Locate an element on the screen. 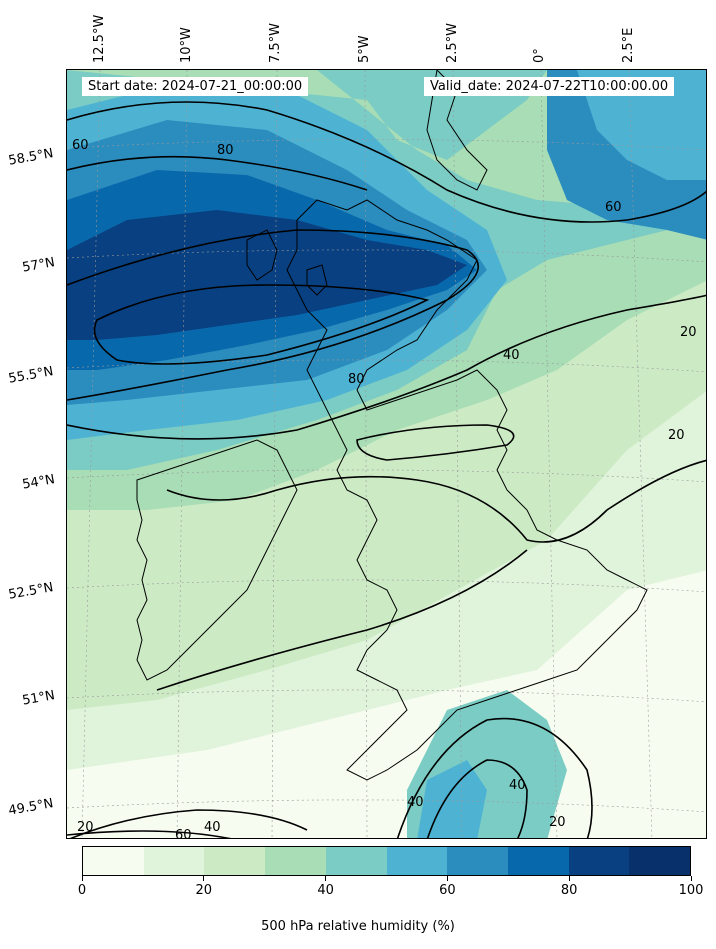 The width and height of the screenshot is (716, 949). longitude-label: 10°W is located at coordinates (186, 45).